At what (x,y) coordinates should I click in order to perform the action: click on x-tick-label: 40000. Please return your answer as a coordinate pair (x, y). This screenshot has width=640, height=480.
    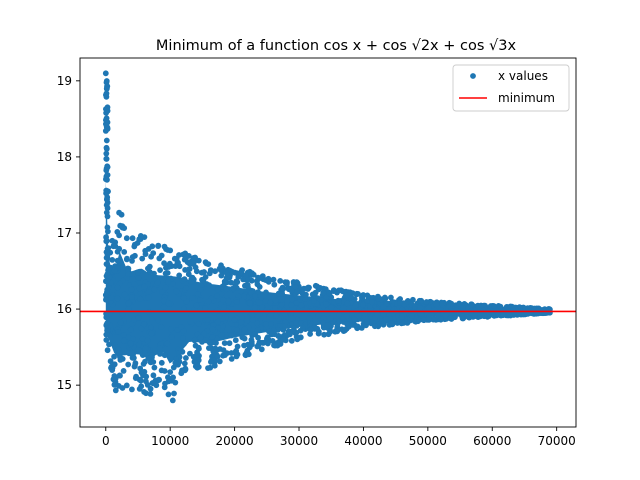
    Looking at the image, I should click on (363, 441).